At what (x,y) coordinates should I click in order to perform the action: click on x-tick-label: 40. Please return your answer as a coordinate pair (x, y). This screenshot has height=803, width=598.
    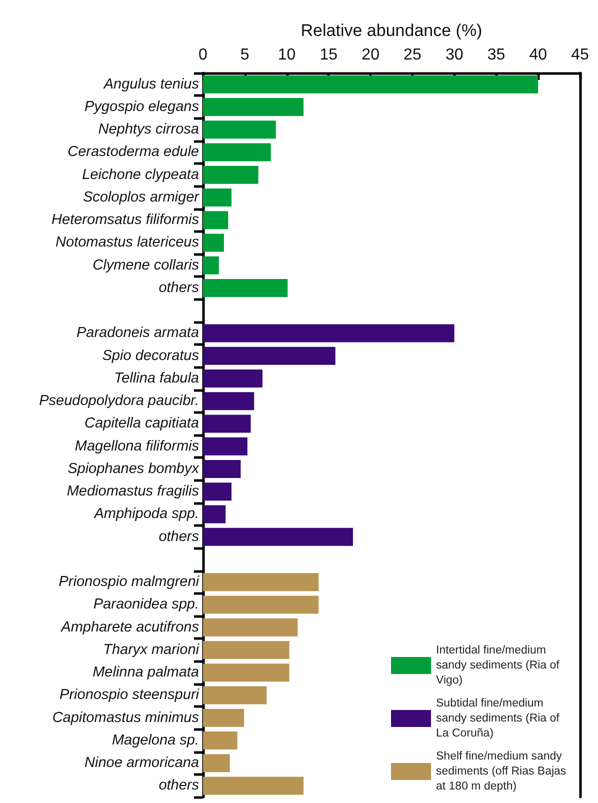
    Looking at the image, I should click on (538, 55).